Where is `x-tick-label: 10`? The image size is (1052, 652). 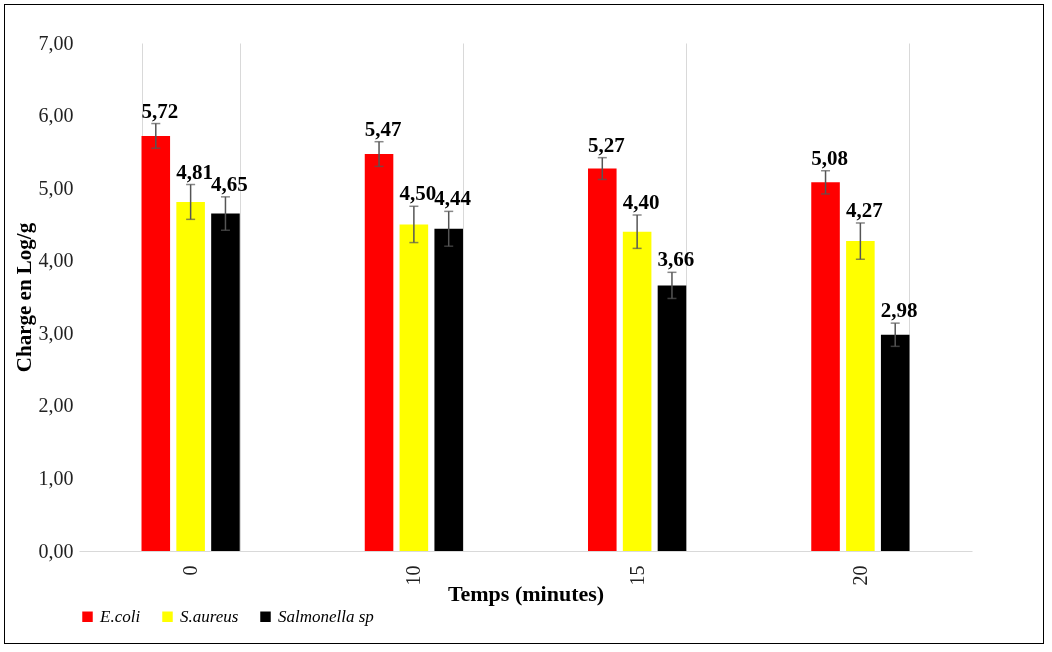
x-tick-label: 10 is located at coordinates (413, 575).